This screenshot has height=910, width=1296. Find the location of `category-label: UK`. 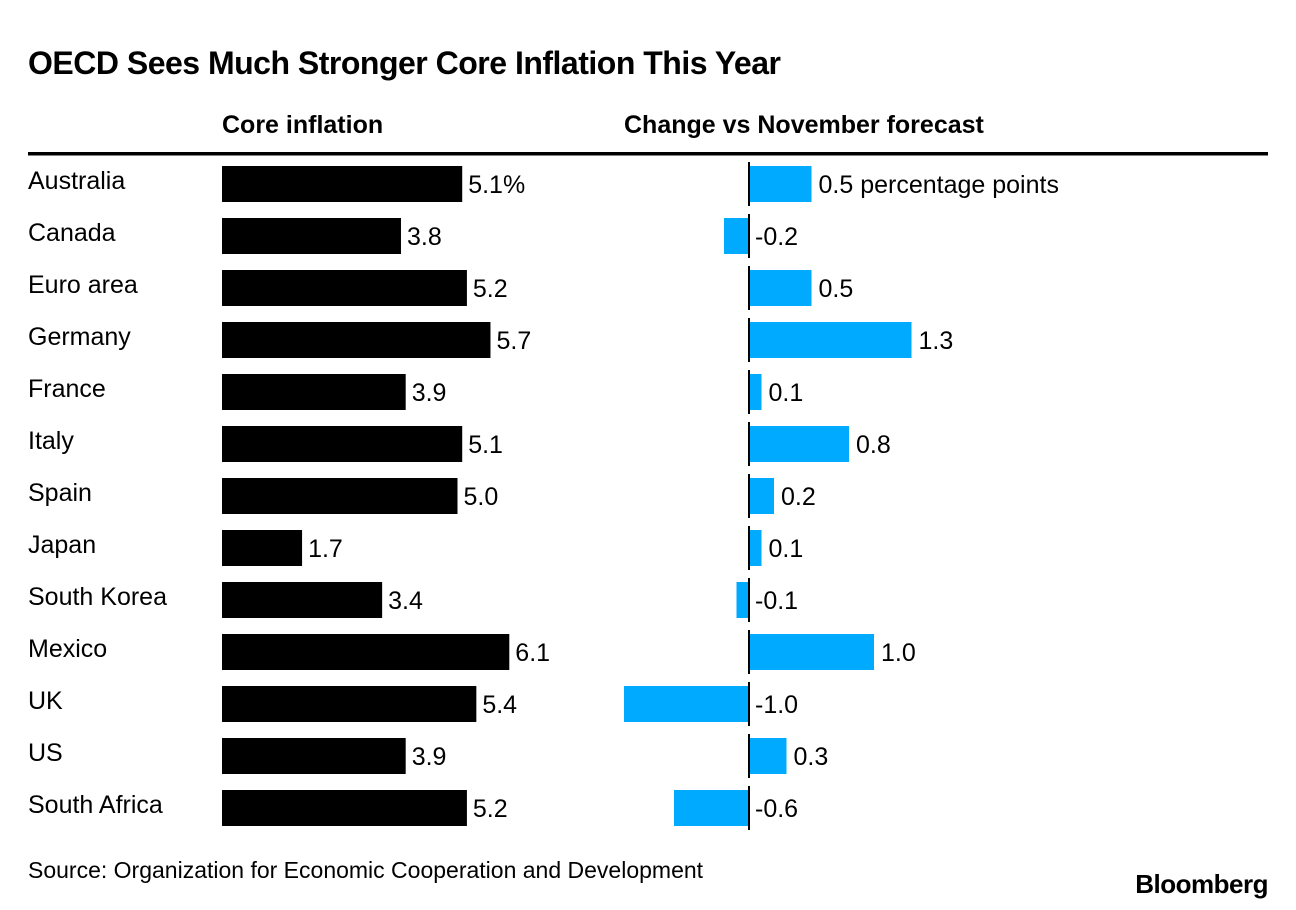

category-label: UK is located at coordinates (45, 701).